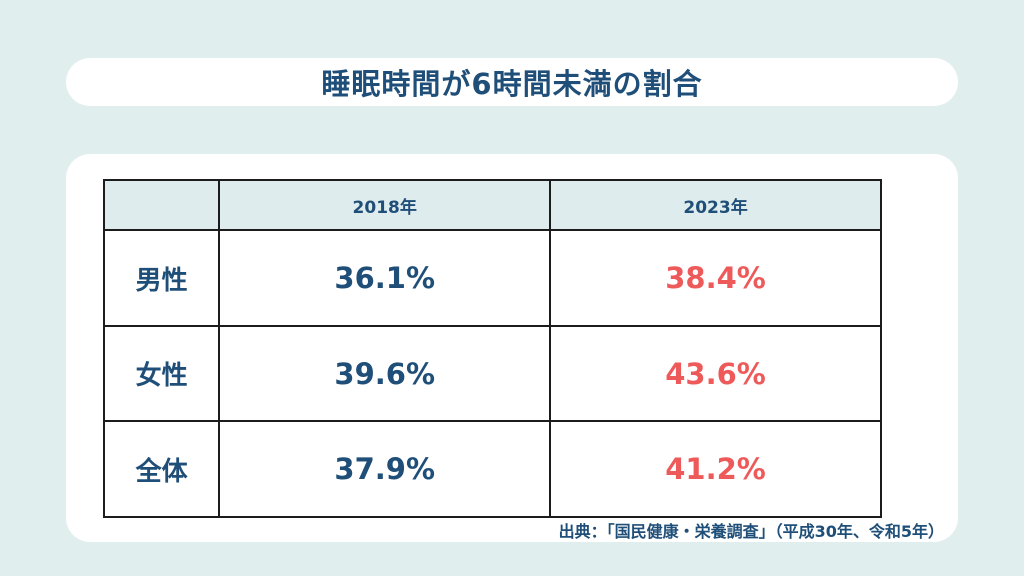 The height and width of the screenshot is (576, 1024). I want to click on row-label-total: 全体, so click(161, 469).